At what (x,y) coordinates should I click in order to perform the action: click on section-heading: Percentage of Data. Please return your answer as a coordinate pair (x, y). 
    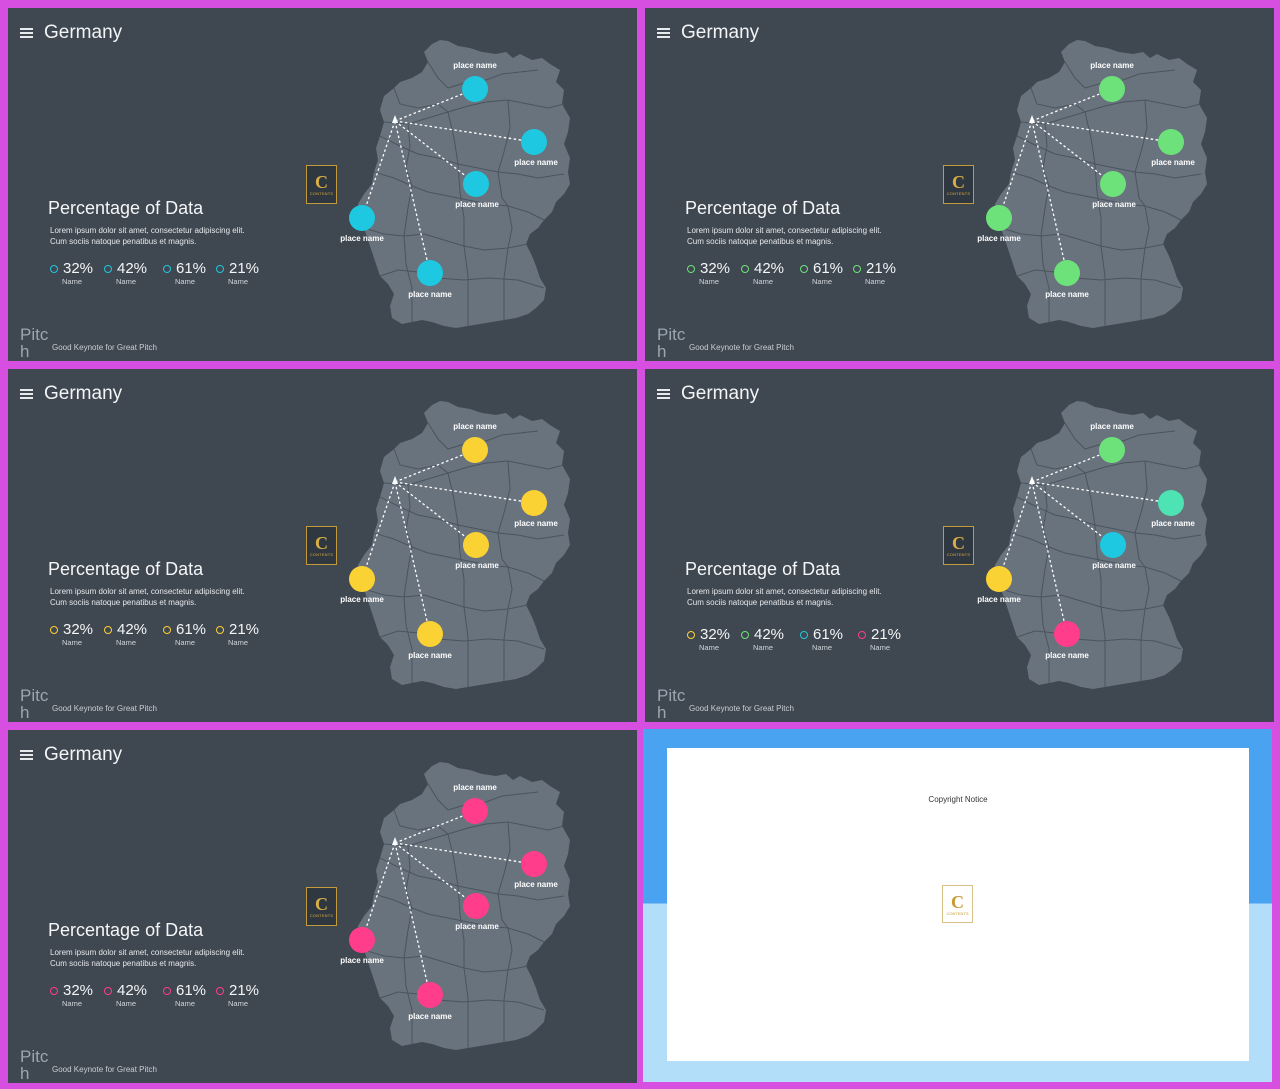
    Looking at the image, I should click on (126, 569).